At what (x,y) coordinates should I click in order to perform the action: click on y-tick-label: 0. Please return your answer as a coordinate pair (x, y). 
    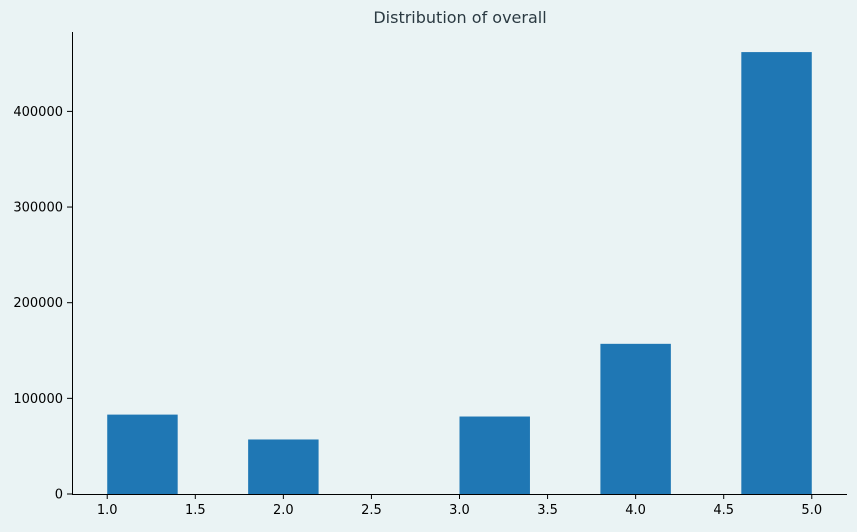
    Looking at the image, I should click on (59, 495).